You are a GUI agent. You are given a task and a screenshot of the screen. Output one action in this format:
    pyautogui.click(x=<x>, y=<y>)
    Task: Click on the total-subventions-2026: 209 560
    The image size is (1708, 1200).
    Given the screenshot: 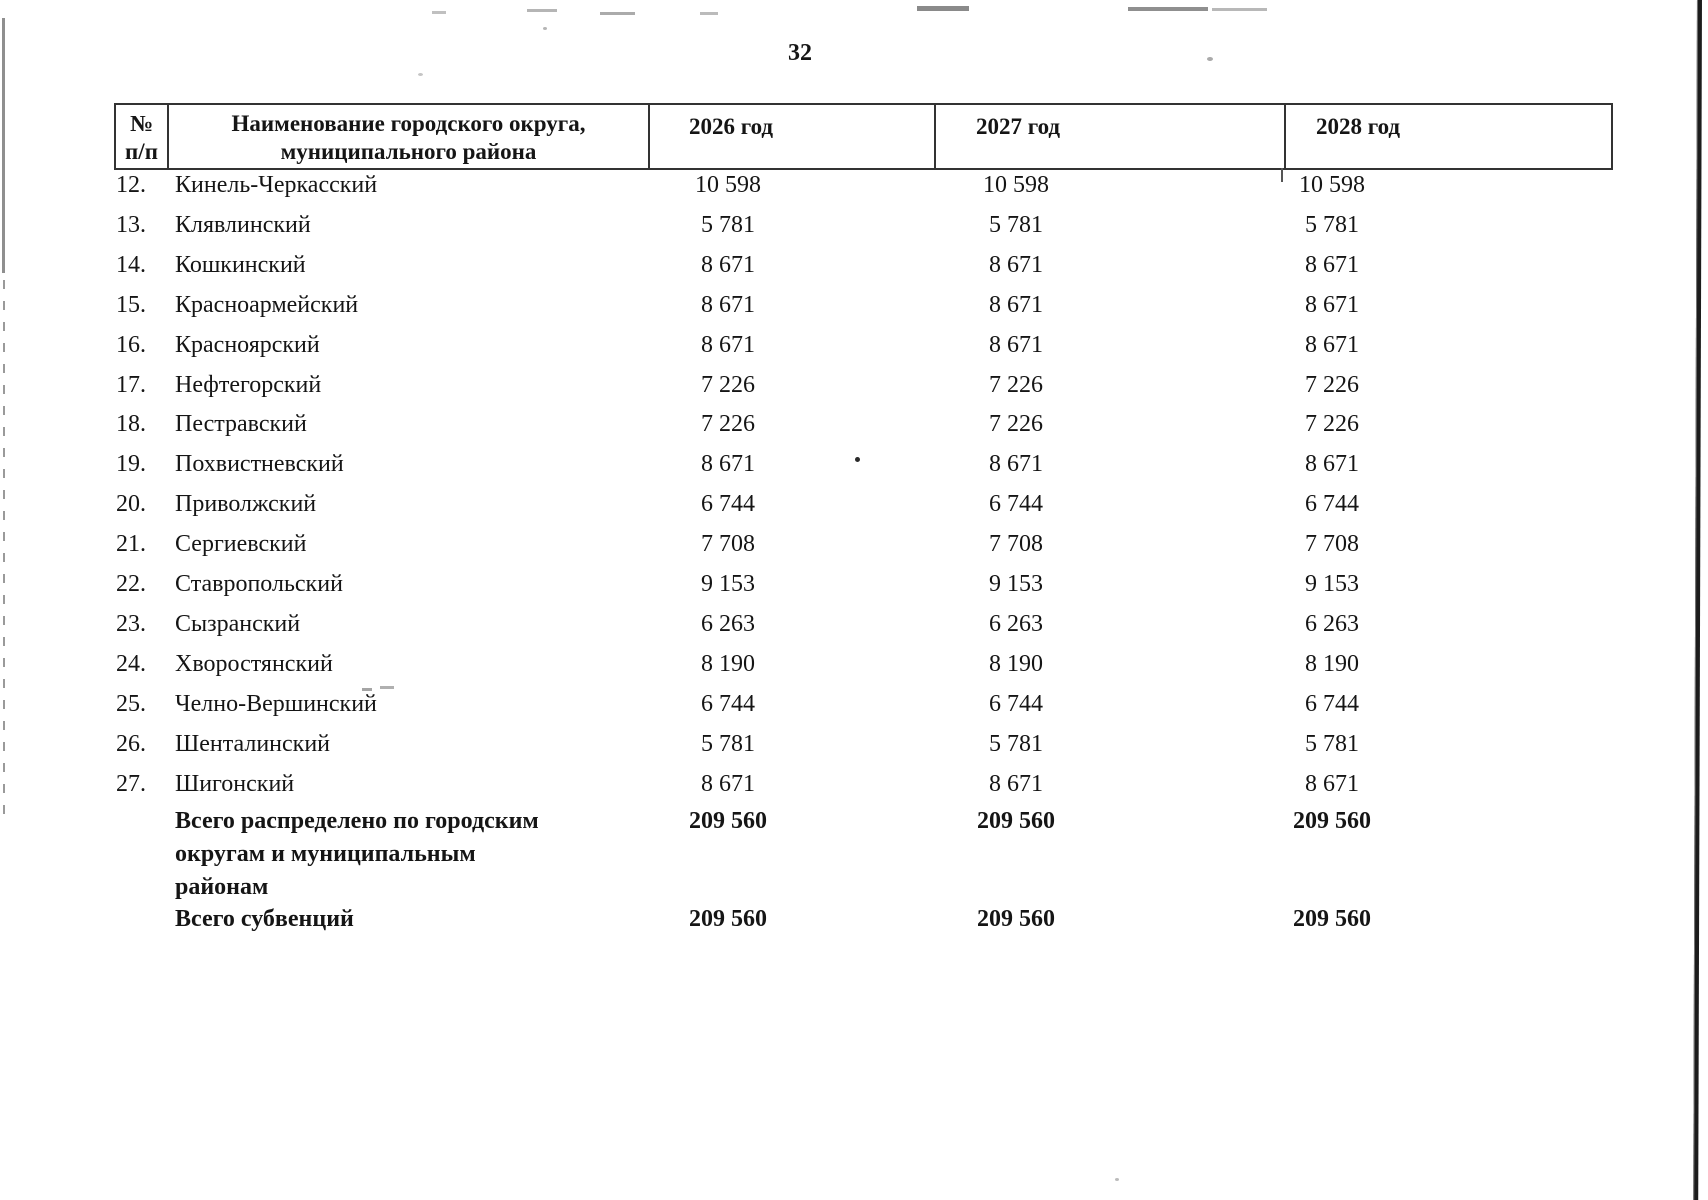 What is the action you would take?
    pyautogui.click(x=728, y=919)
    